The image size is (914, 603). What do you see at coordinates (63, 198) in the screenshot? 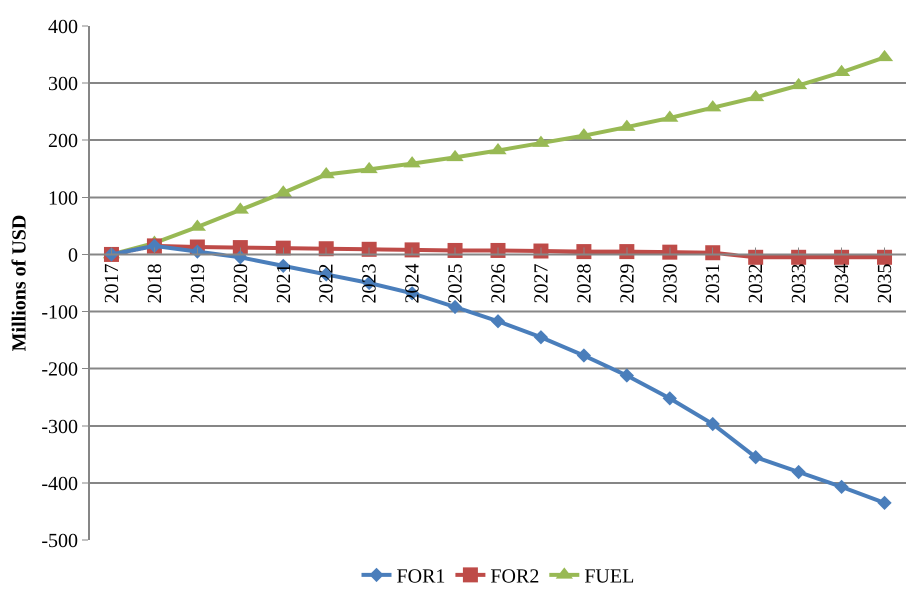
I see `y-tick-label: 100` at bounding box center [63, 198].